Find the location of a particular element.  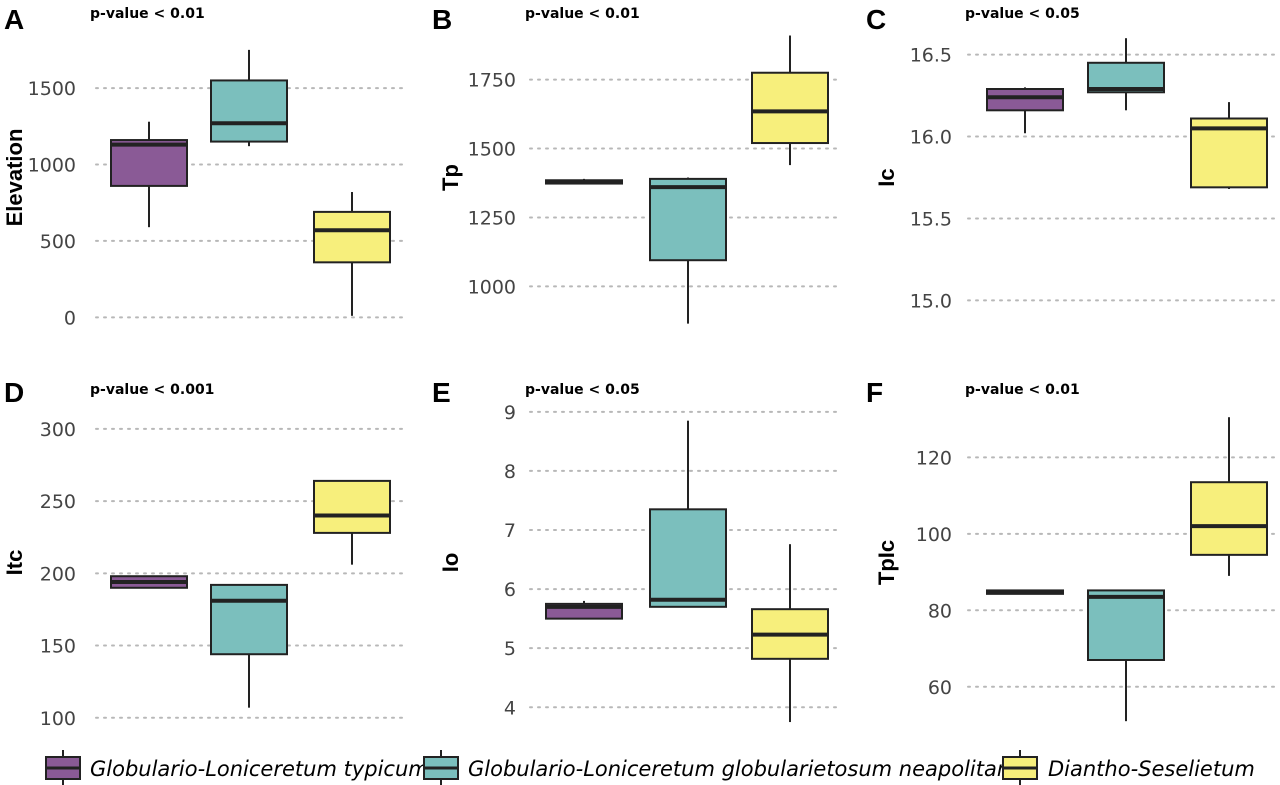

y-axis-label: TpIc is located at coordinates (886, 562).